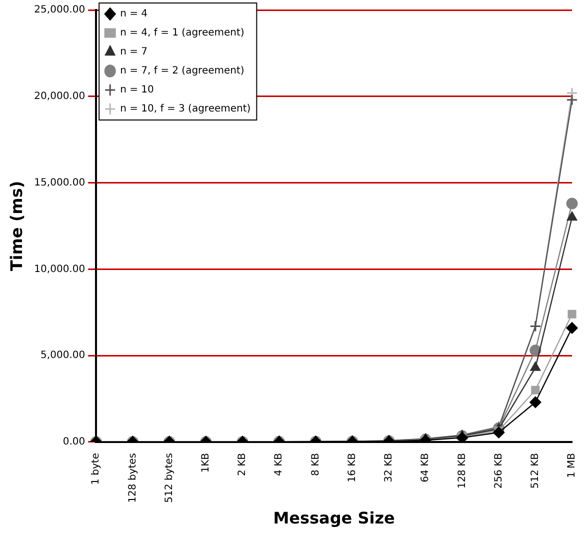  Describe the element at coordinates (137, 90) in the screenshot. I see `legend-label: n = 10` at that location.